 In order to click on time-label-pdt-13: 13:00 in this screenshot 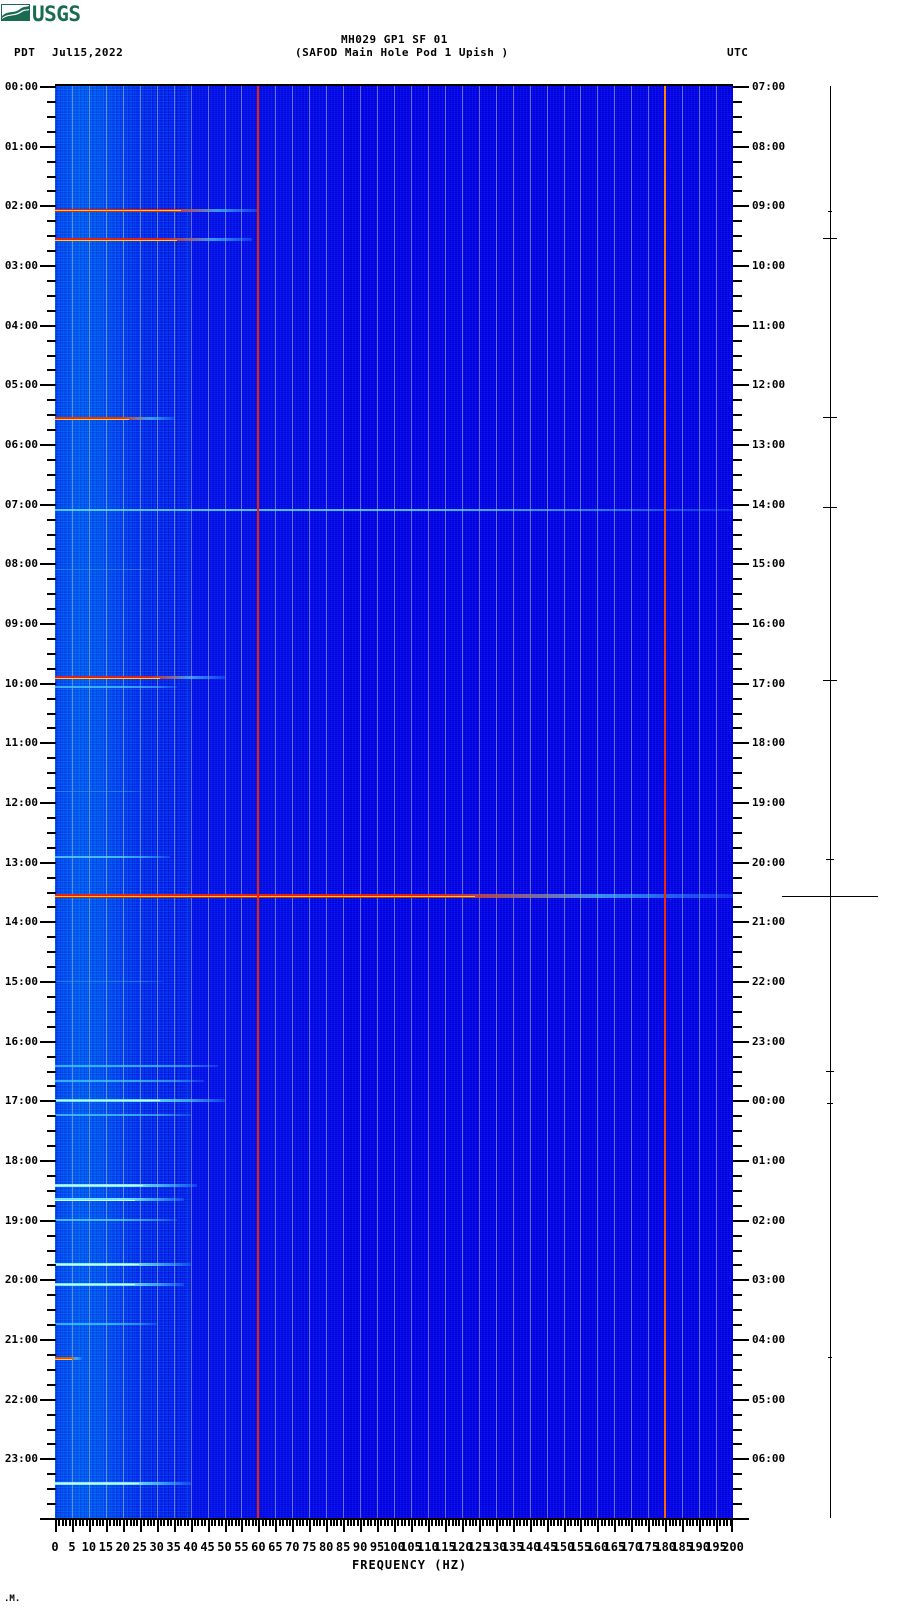, I will do `click(21, 862)`.